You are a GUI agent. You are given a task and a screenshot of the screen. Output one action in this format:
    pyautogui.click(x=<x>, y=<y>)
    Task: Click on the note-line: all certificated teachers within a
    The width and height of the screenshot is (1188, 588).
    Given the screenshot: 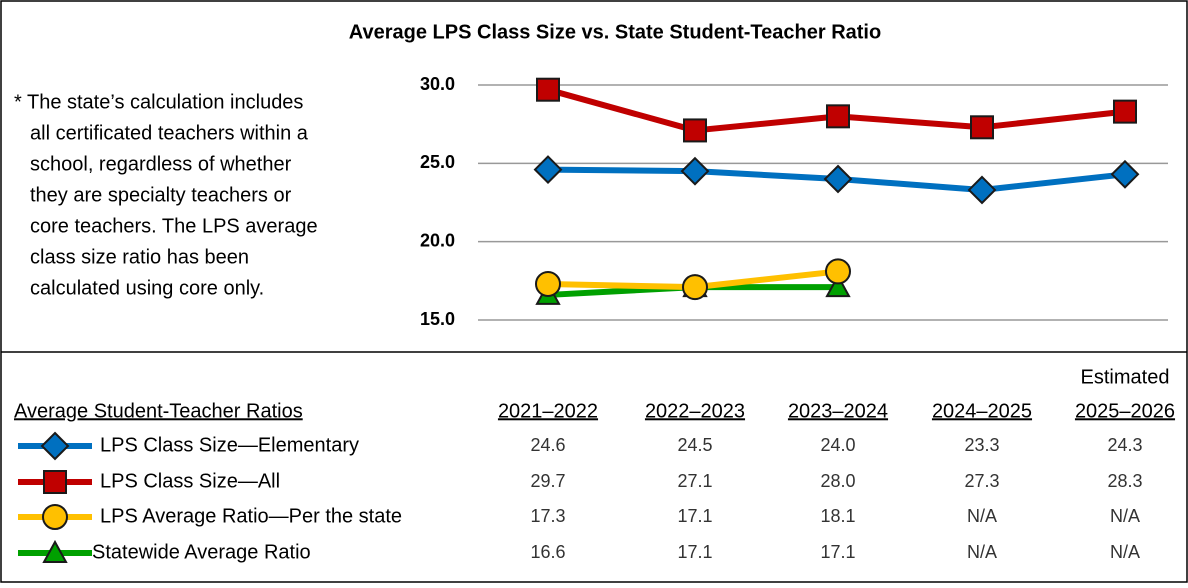 What is the action you would take?
    pyautogui.click(x=169, y=133)
    